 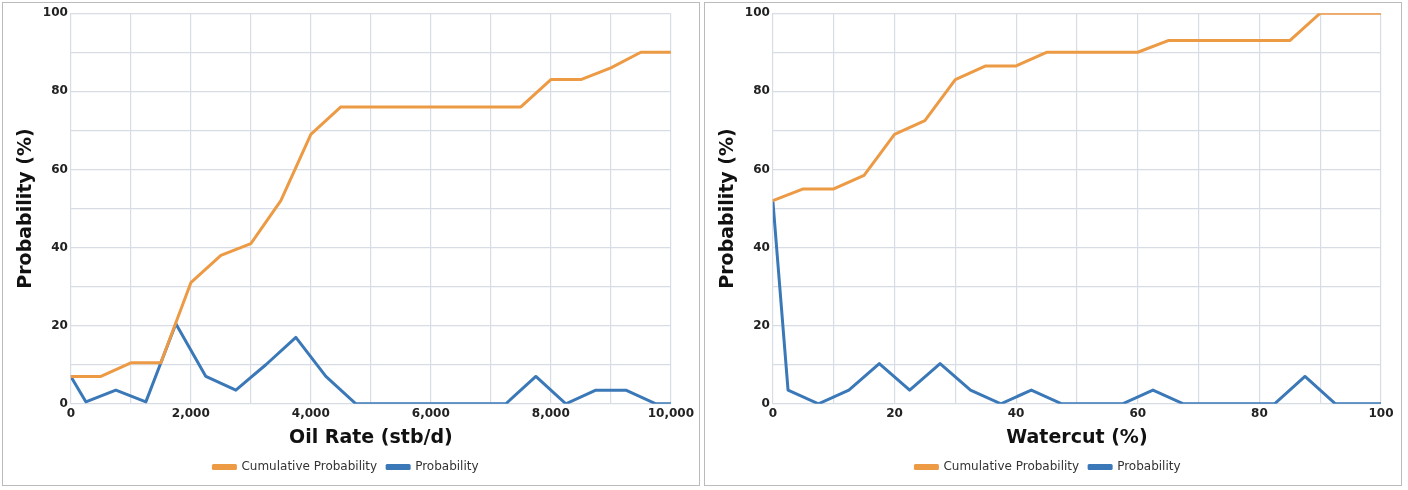 What do you see at coordinates (430, 413) in the screenshot?
I see `x-tick-label: 6,000` at bounding box center [430, 413].